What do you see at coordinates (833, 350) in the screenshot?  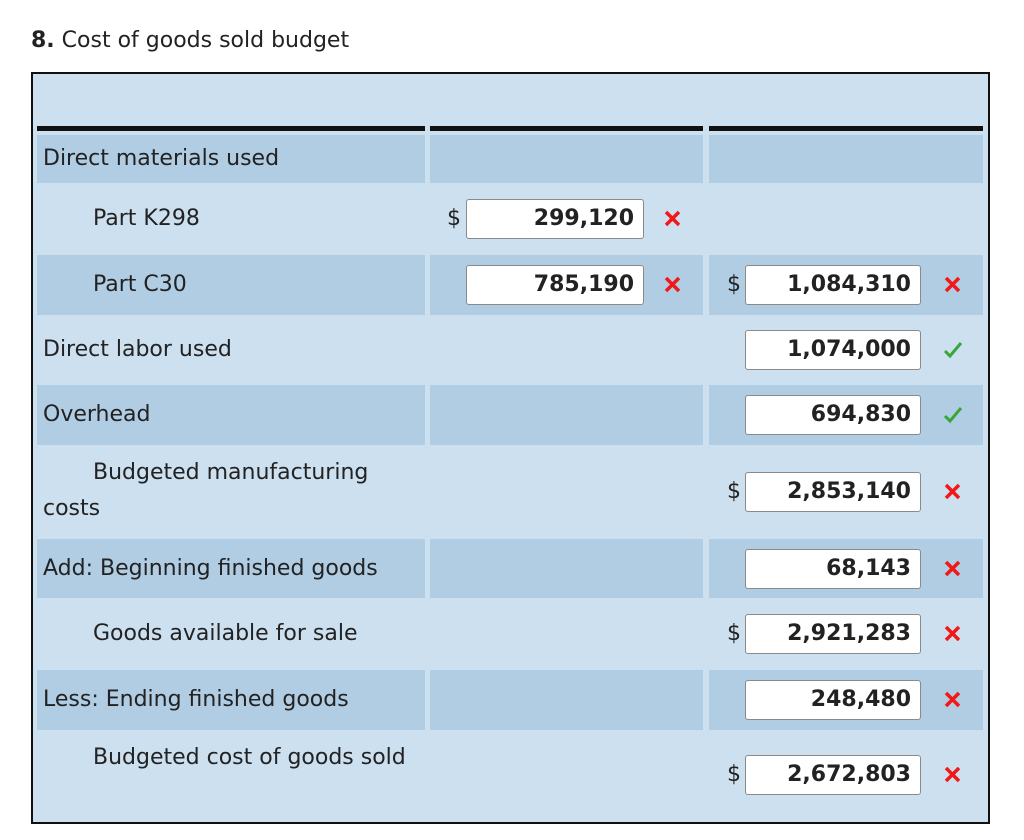 I see `answer-input: 1,074,000` at bounding box center [833, 350].